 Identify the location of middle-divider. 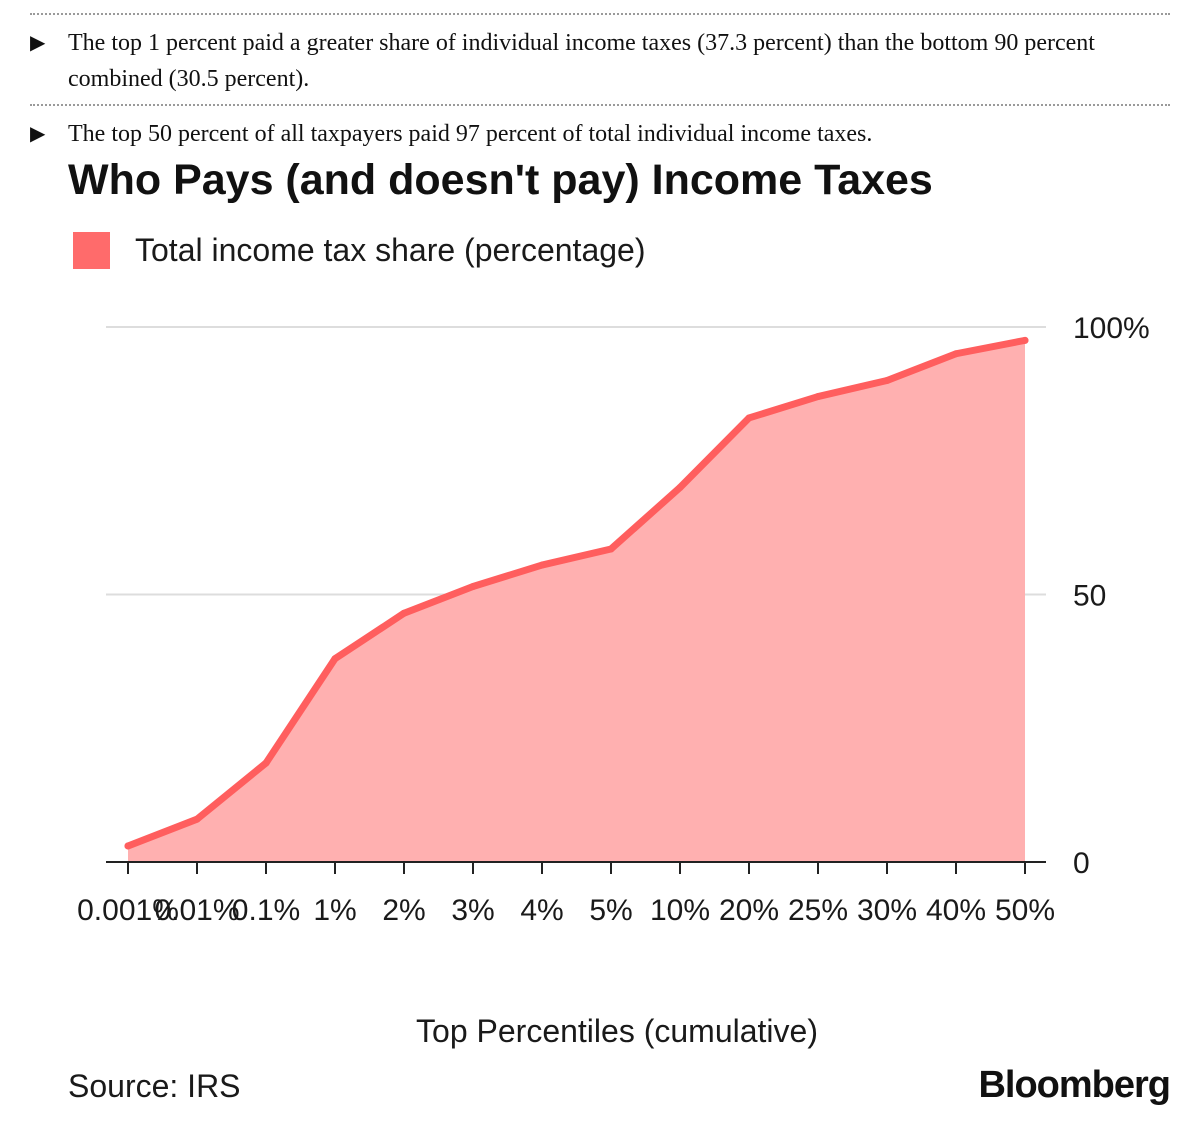
(600, 105).